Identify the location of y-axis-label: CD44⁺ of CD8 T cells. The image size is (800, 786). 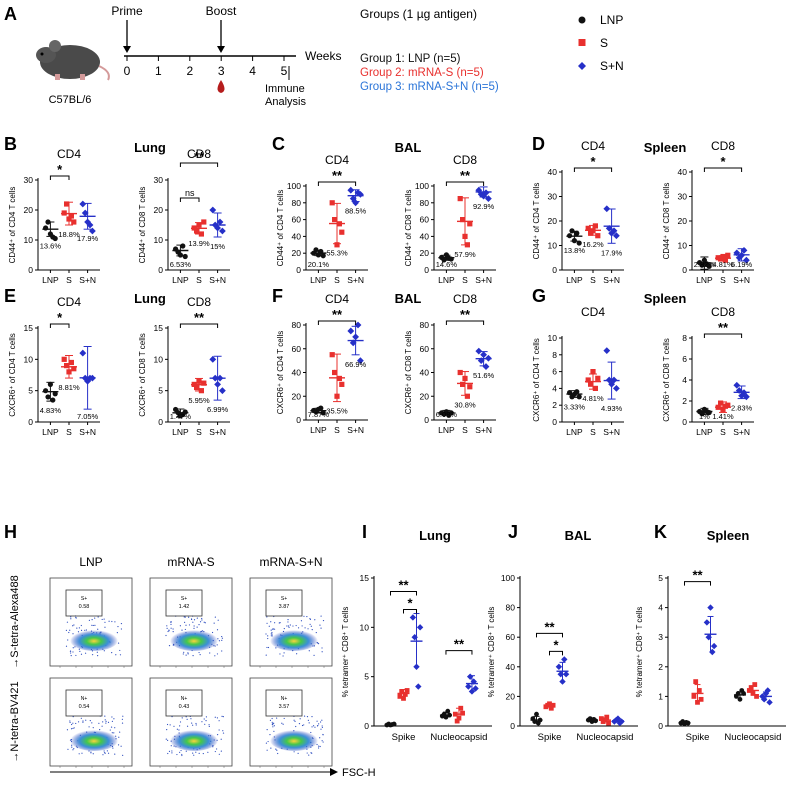
(666, 221).